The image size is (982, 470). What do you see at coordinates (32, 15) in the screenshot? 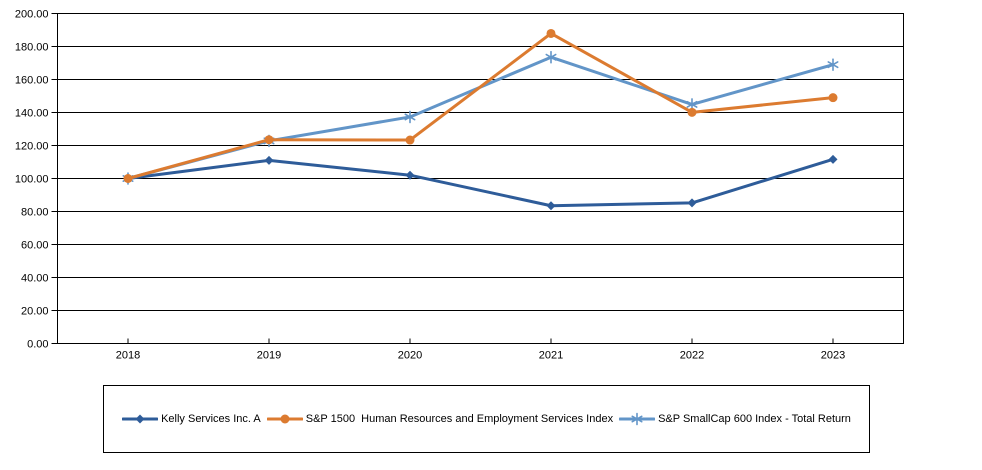
I see `y-axis-label: 200.00` at bounding box center [32, 15].